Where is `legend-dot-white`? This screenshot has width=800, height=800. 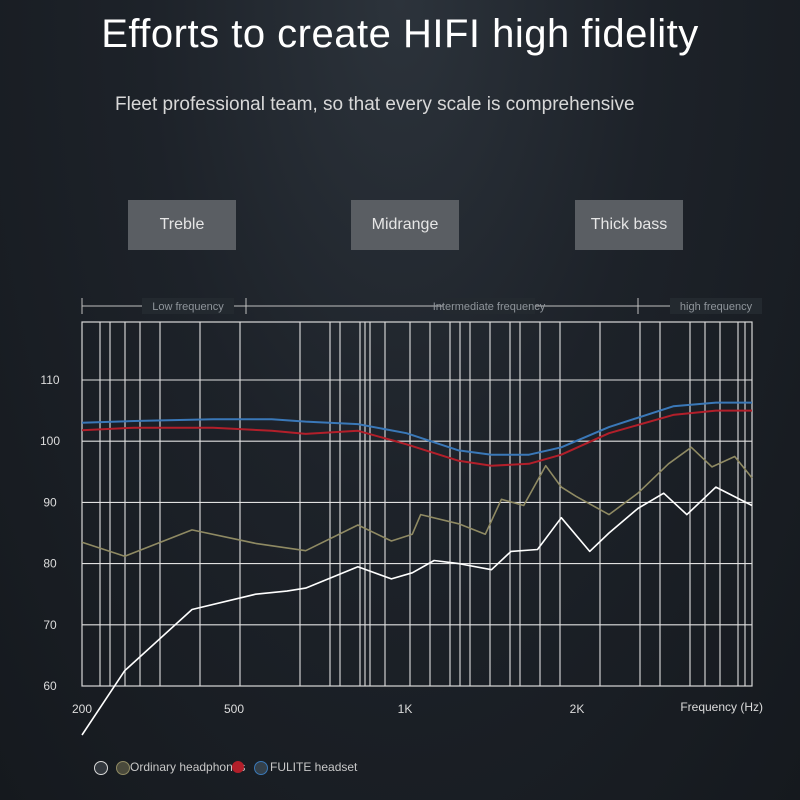 legend-dot-white is located at coordinates (101, 768).